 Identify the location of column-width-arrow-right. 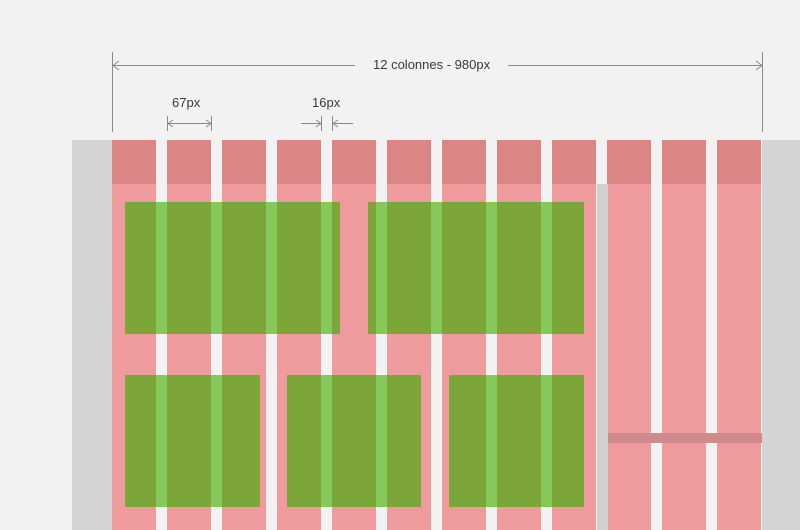
(208, 123).